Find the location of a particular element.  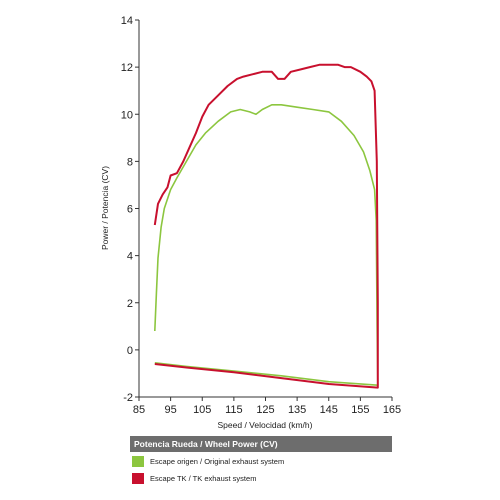

legend-item-original: Escape origen / Original exhaust system is located at coordinates (261, 461).